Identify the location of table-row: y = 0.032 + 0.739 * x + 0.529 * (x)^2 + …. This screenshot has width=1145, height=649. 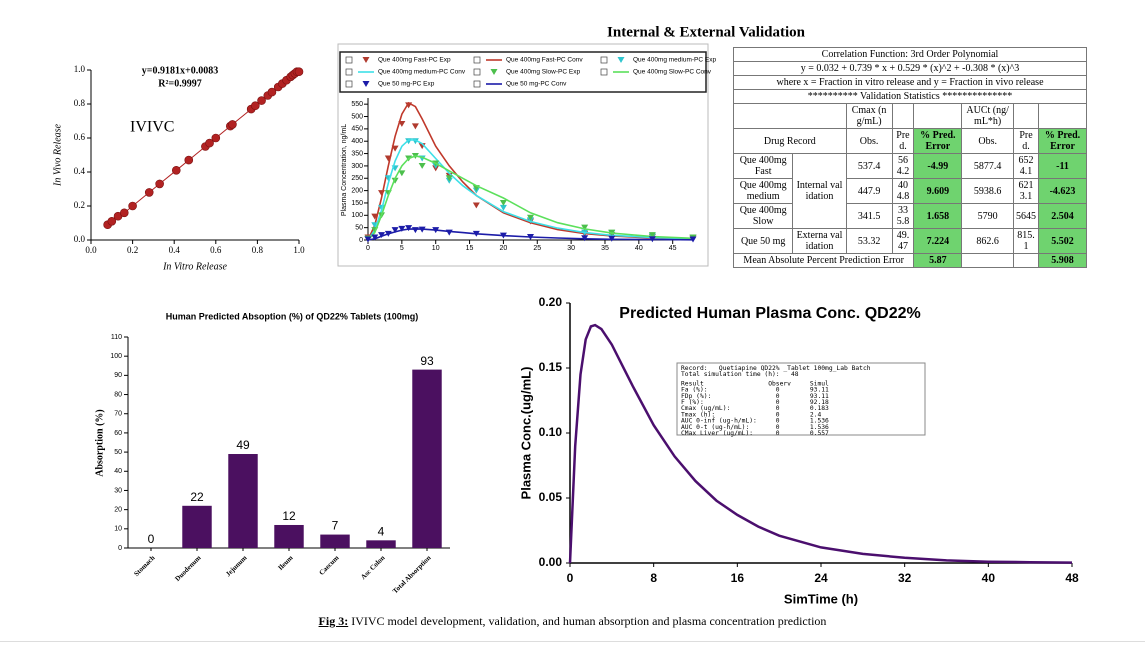
(910, 68).